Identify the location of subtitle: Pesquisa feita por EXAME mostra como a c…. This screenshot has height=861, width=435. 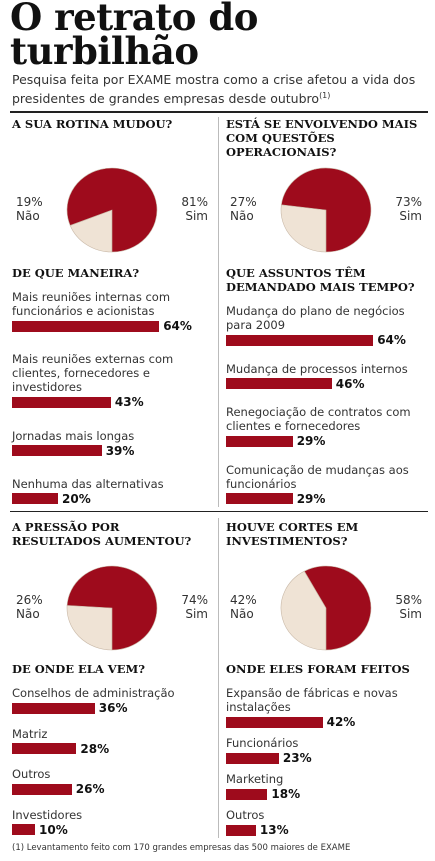
(214, 89).